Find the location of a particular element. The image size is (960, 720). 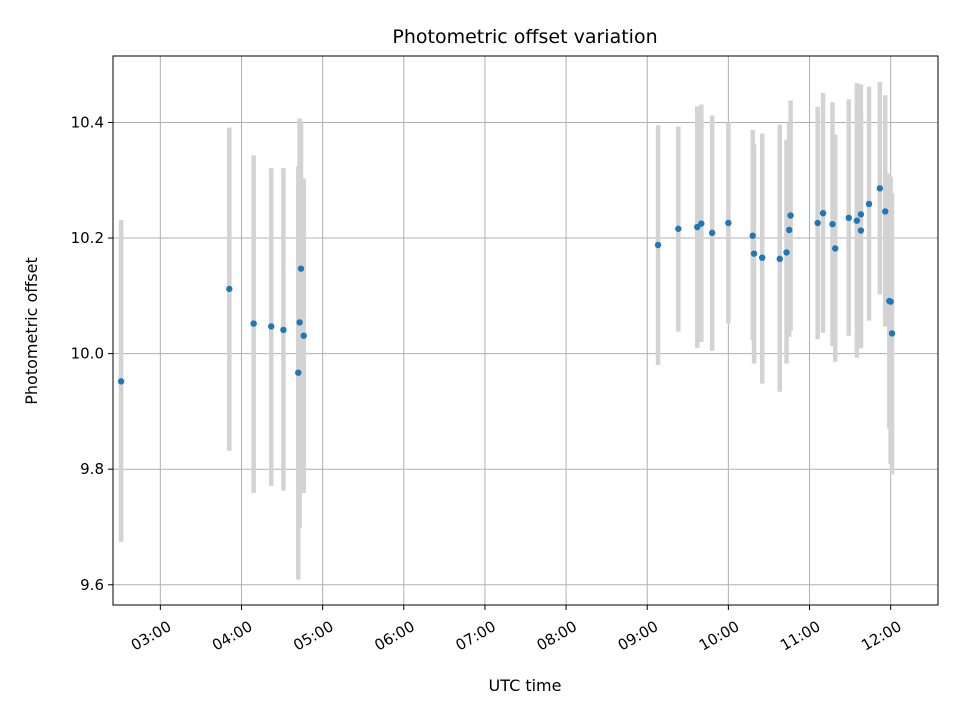

chart-title: Photometric offset variation is located at coordinates (524, 37).